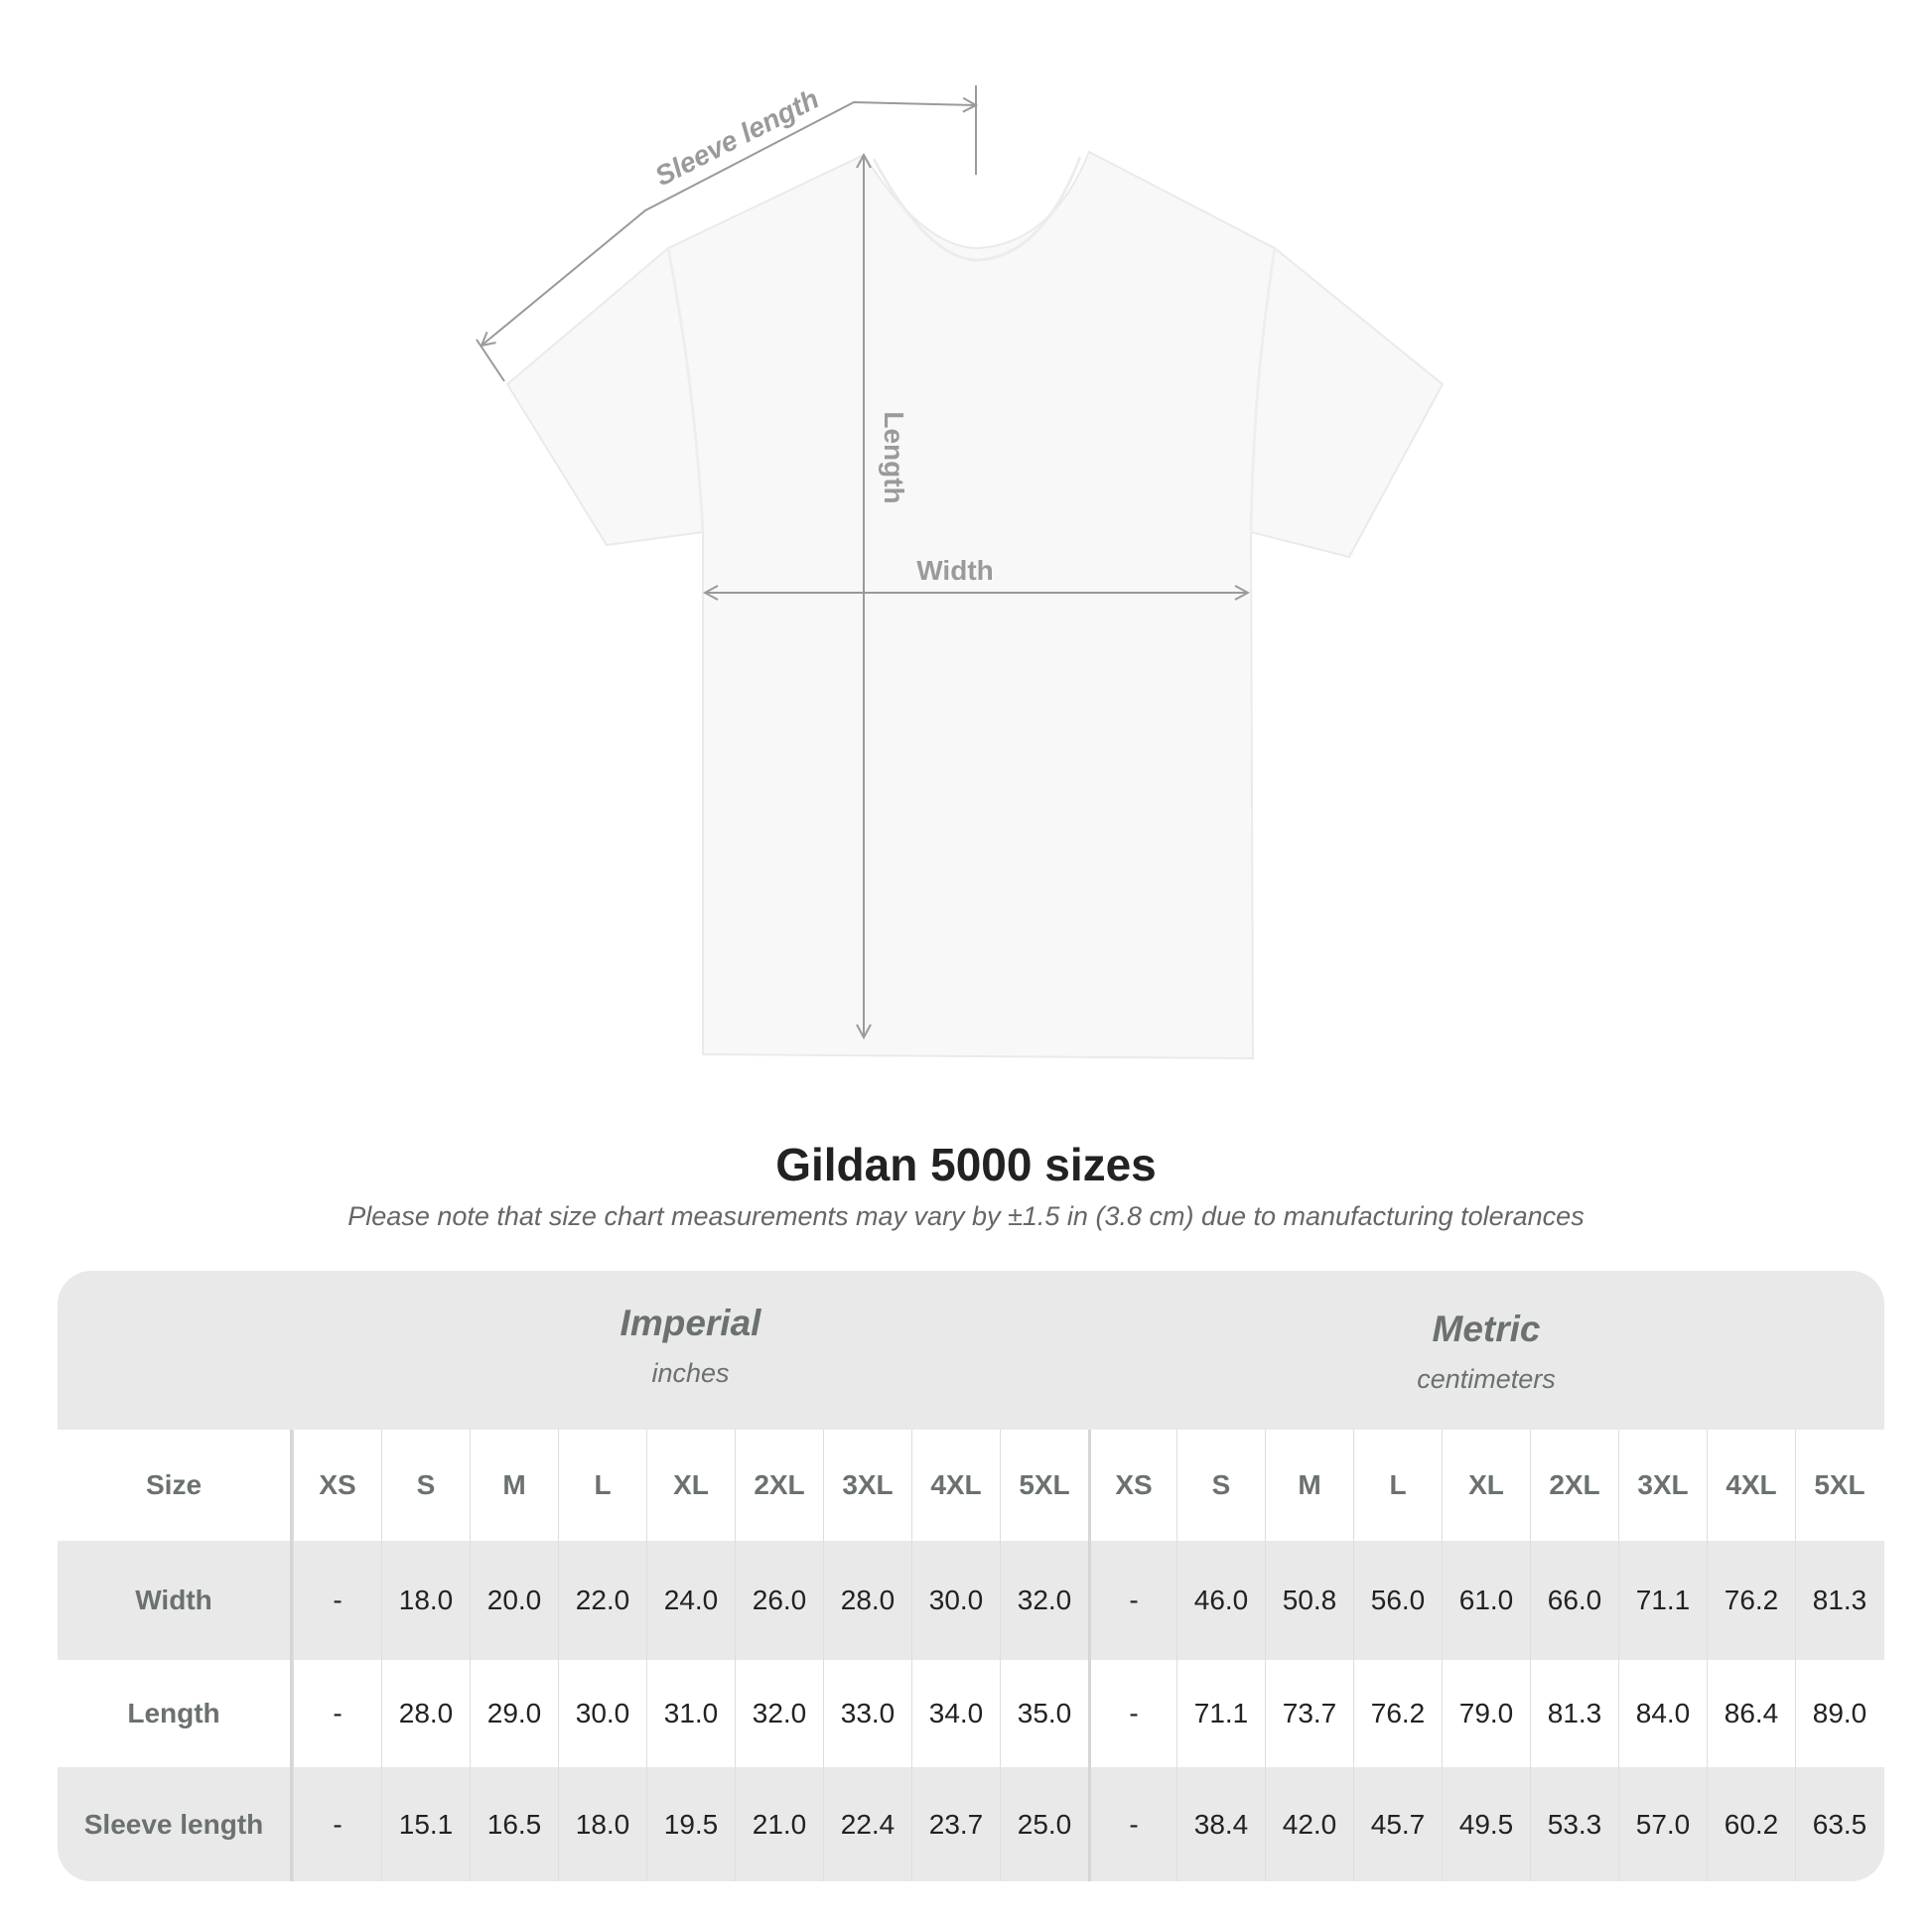 The image size is (1932, 1932). What do you see at coordinates (514, 1824) in the screenshot?
I see `imperial-value: 16.5` at bounding box center [514, 1824].